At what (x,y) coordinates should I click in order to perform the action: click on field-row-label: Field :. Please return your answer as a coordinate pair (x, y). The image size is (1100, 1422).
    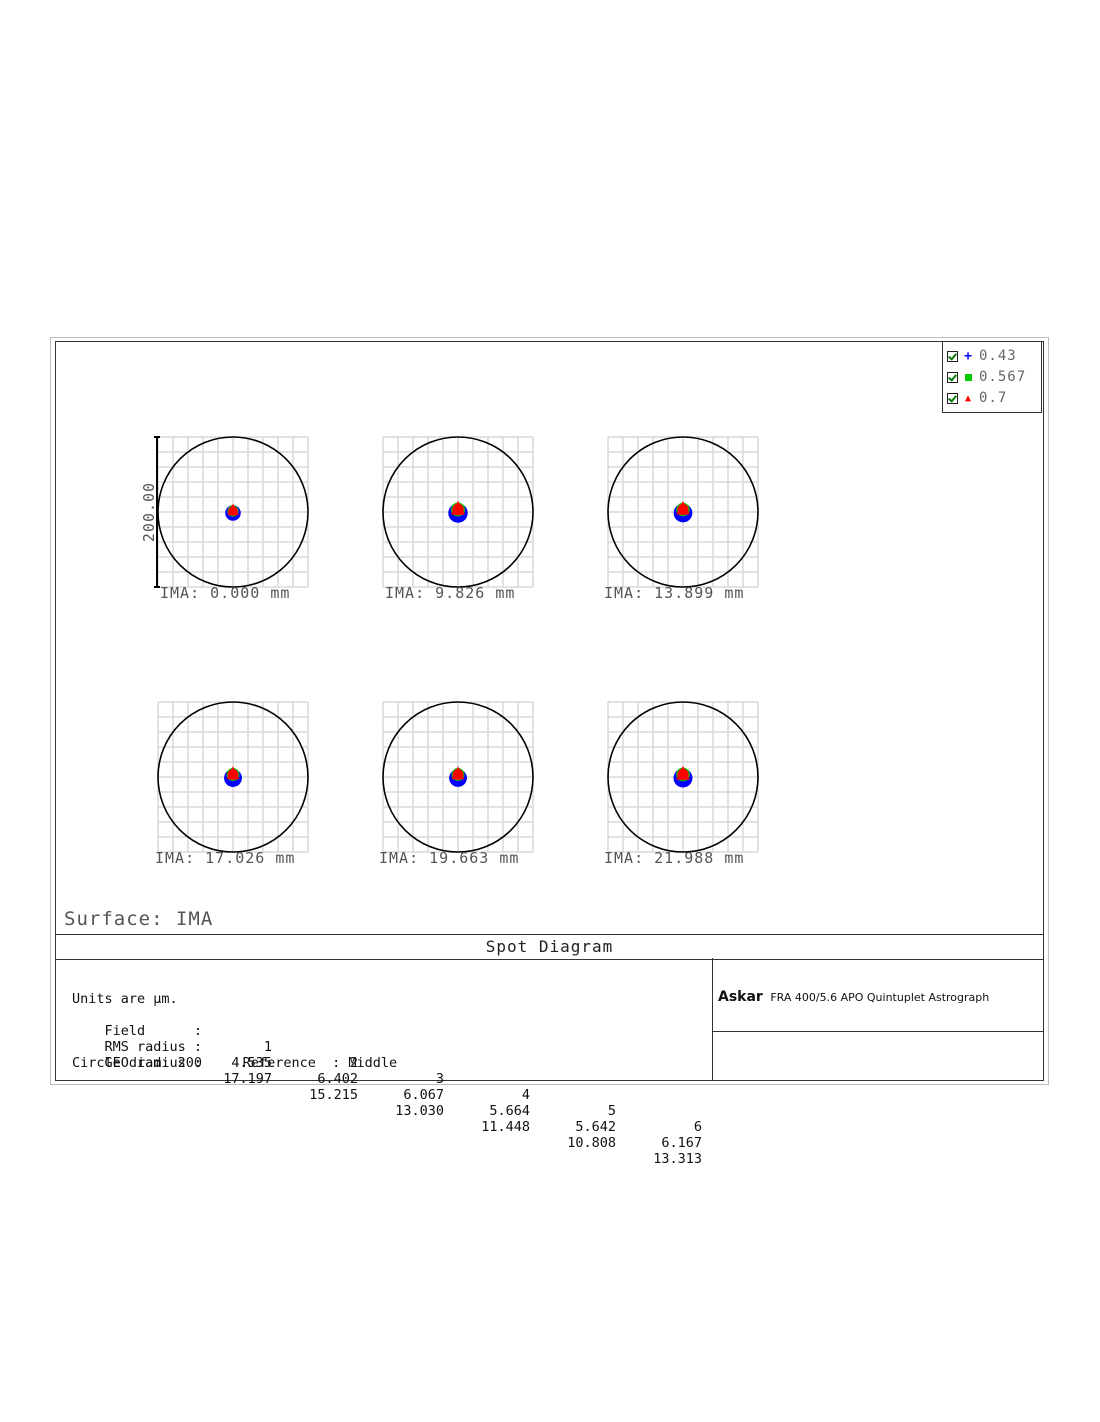
    Looking at the image, I should click on (153, 1031).